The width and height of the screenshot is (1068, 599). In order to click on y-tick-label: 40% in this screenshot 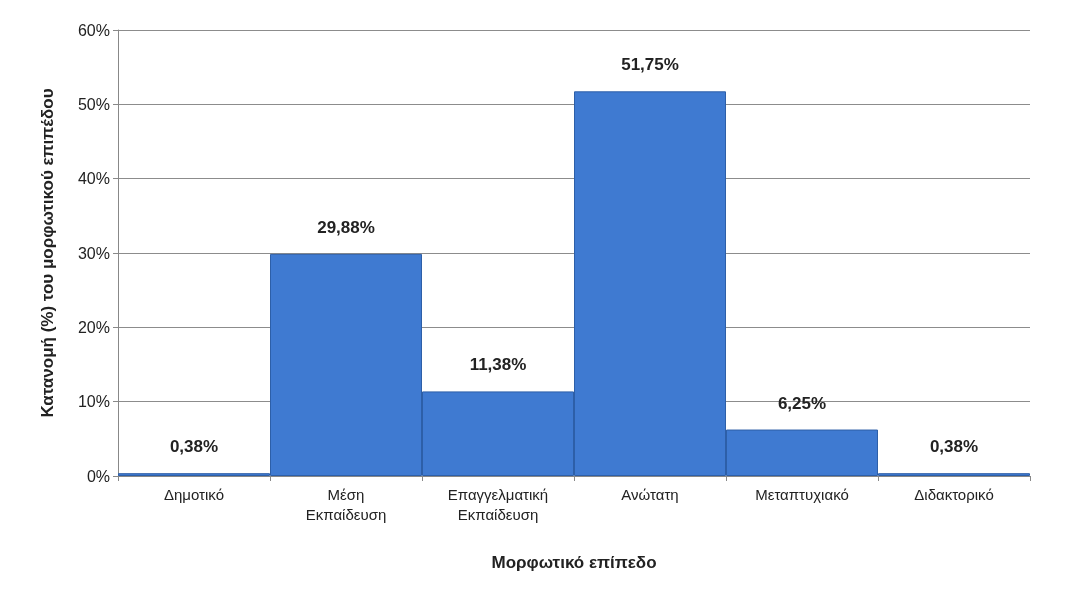, I will do `click(93, 179)`.